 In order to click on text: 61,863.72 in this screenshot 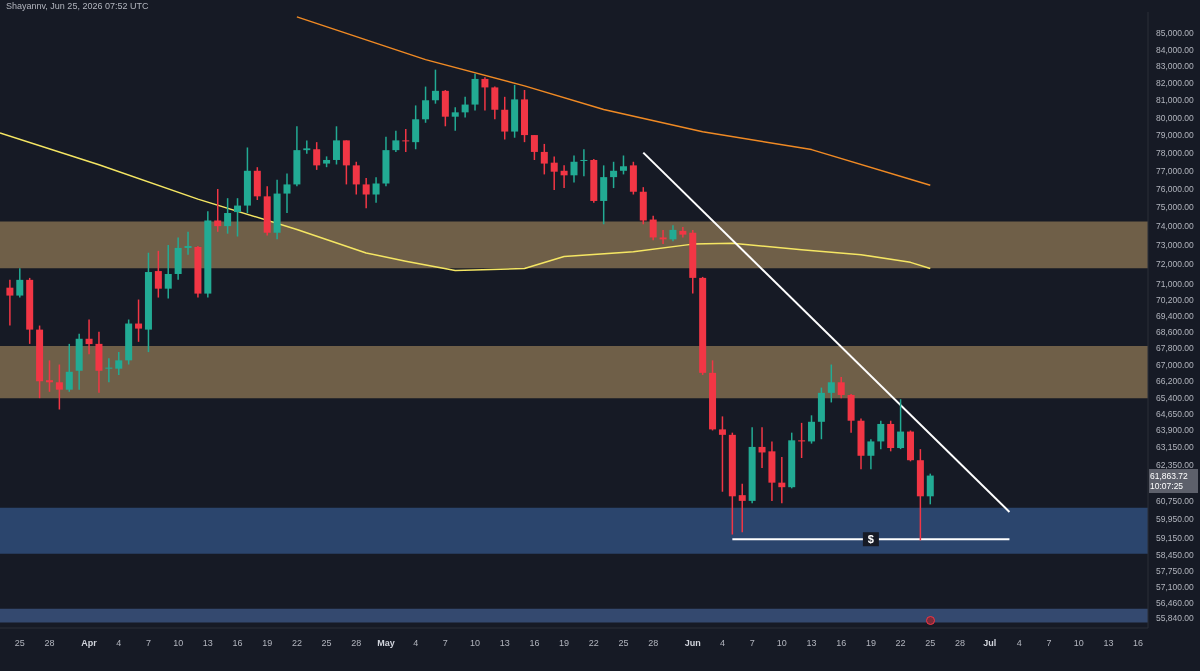, I will do `click(1169, 475)`.